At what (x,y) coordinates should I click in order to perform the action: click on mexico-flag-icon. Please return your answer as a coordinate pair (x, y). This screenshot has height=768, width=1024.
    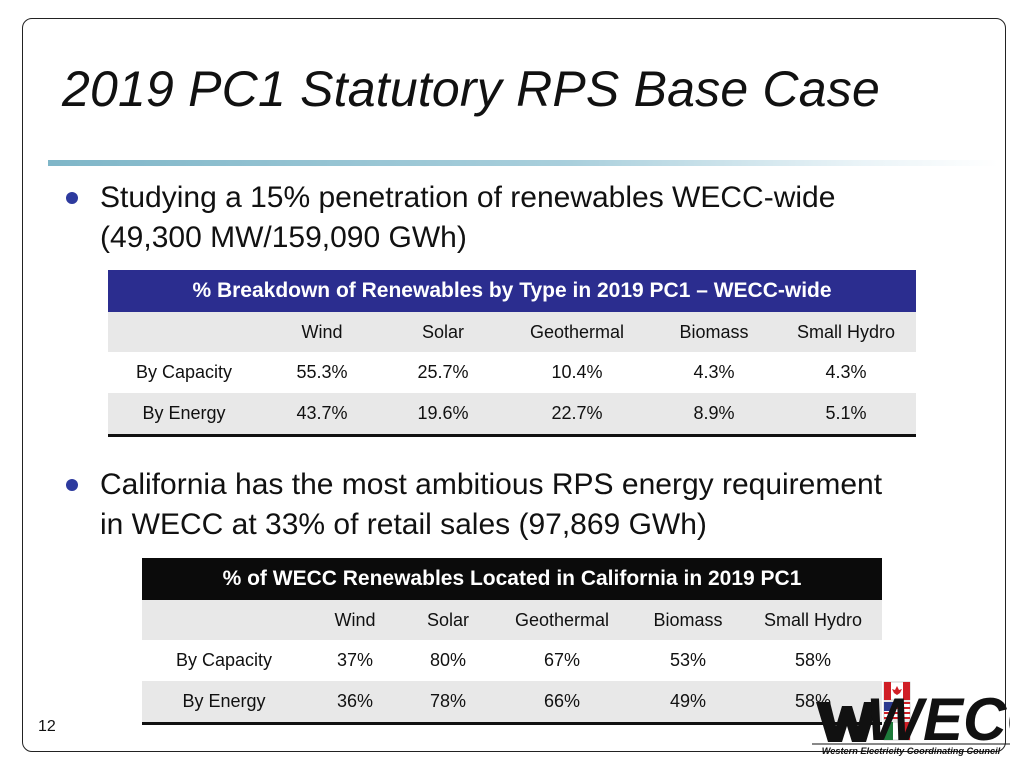
    Looking at the image, I should click on (897, 731).